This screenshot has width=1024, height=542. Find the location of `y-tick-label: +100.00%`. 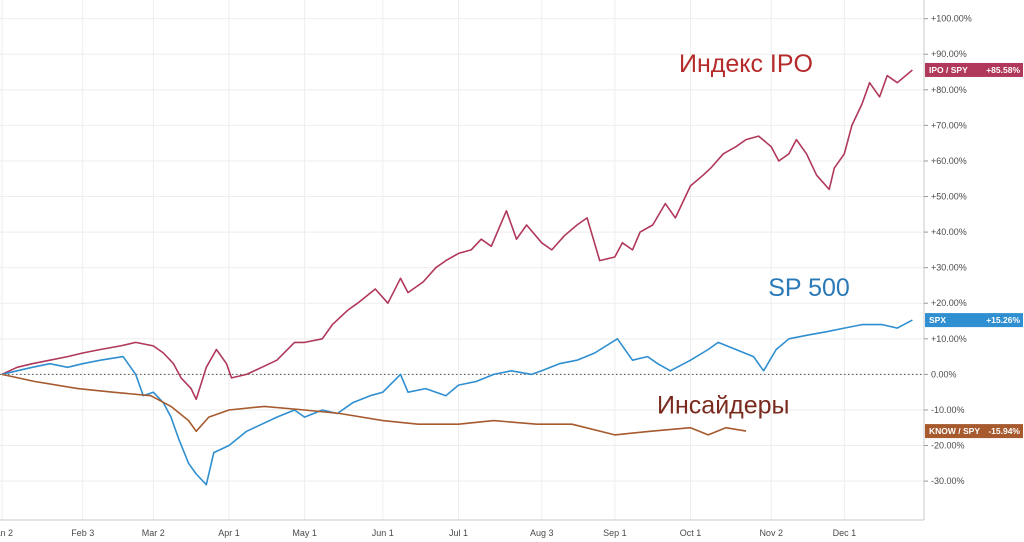

y-tick-label: +100.00% is located at coordinates (951, 19).